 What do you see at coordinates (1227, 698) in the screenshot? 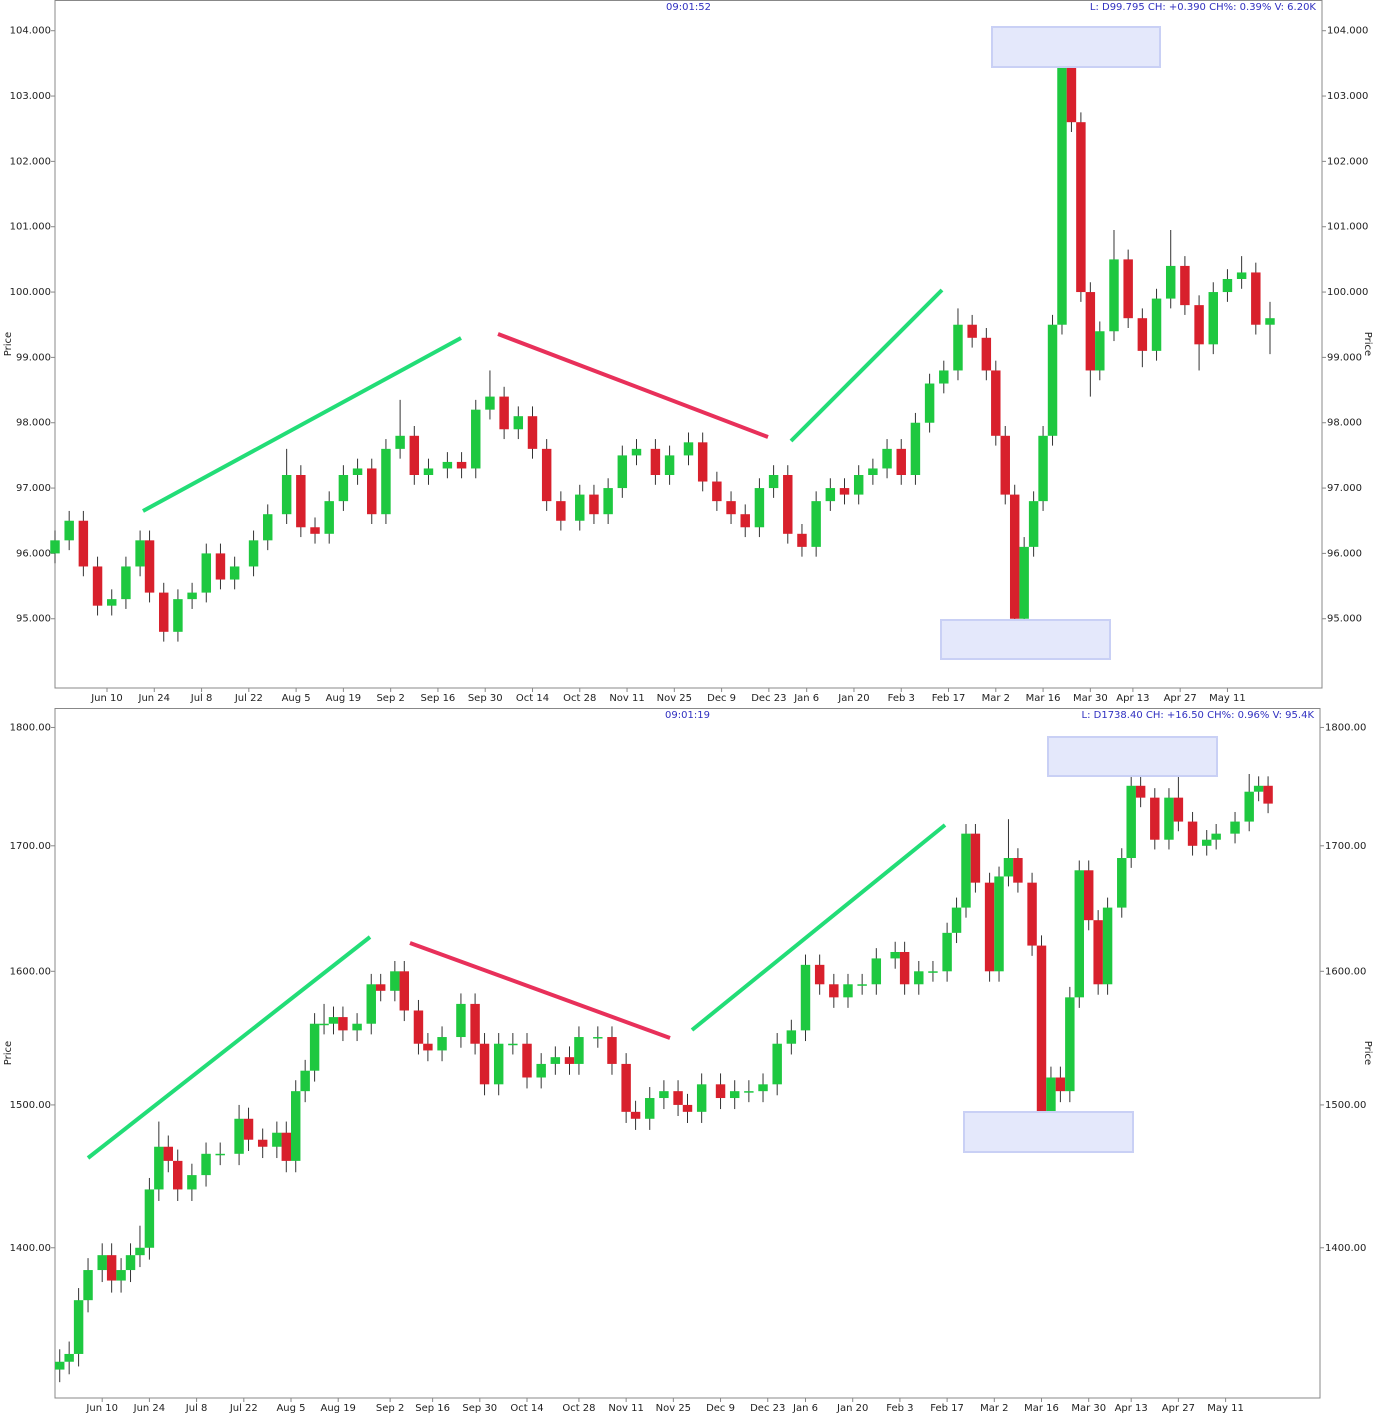
I see `x-tick-label: May 11` at bounding box center [1227, 698].